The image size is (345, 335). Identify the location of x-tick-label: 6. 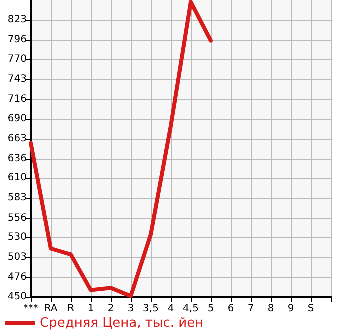
(231, 309).